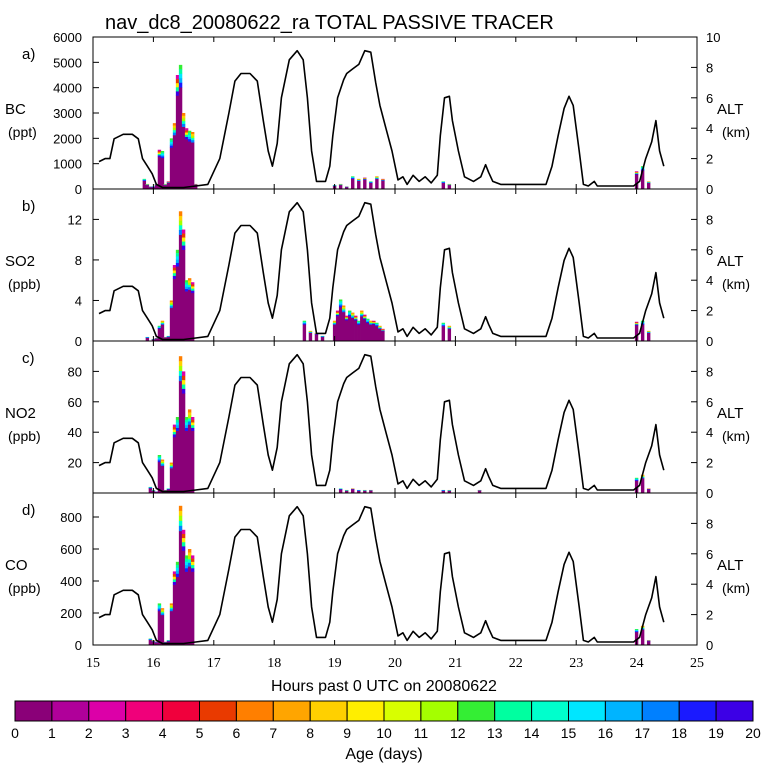 Image resolution: width=768 pixels, height=768 pixels. I want to click on left-tick-label: 1000, so click(67, 164).